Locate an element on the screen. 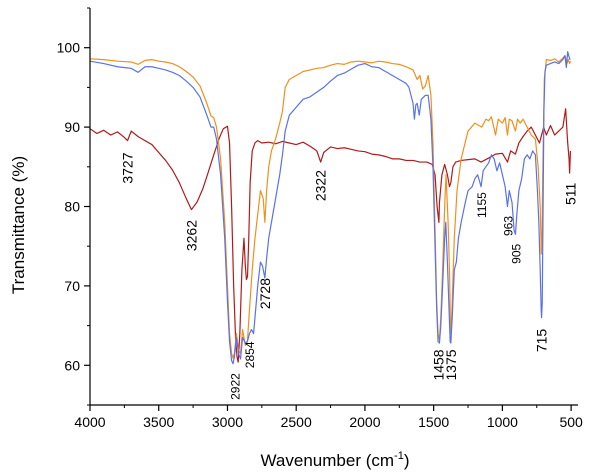  x-axis-title-sup: -1 is located at coordinates (399, 456).